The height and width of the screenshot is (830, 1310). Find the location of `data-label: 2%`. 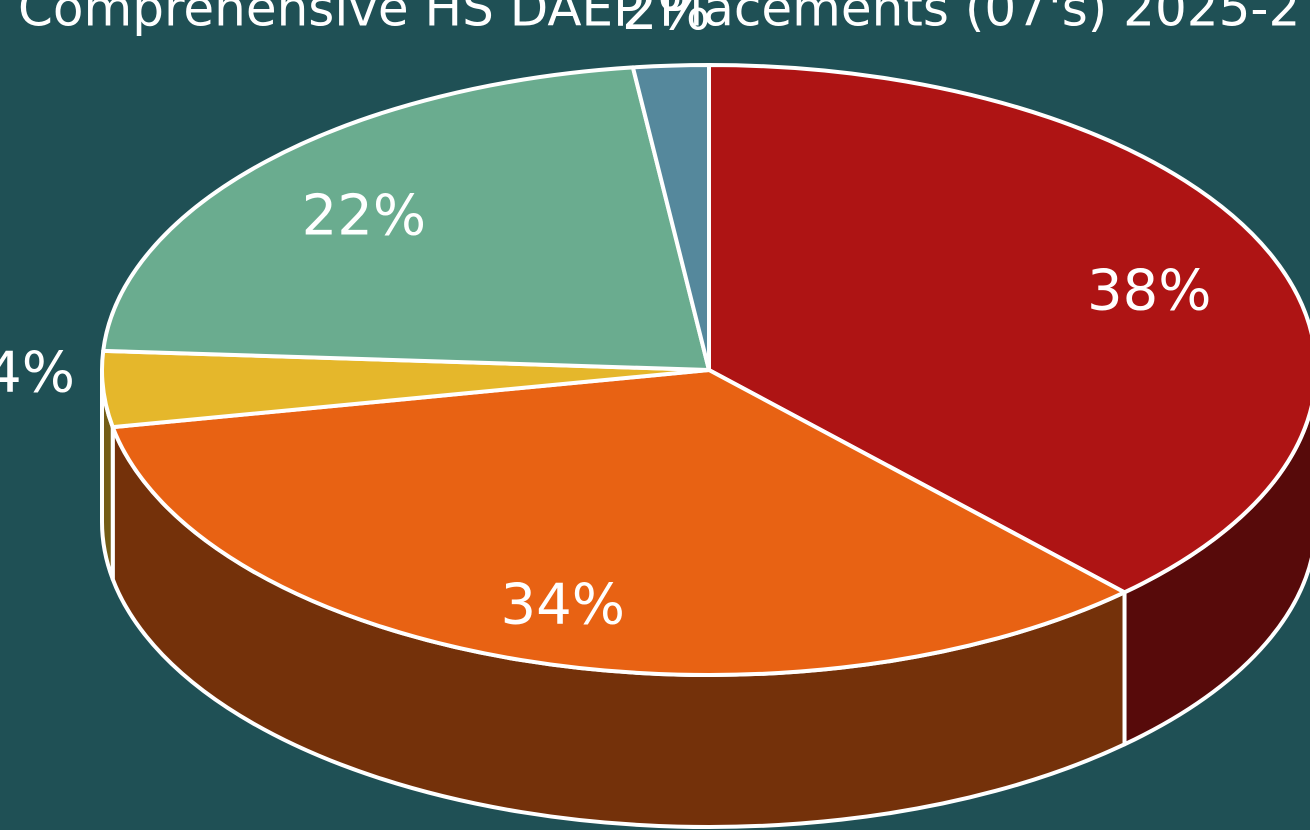

data-label: 2% is located at coordinates (666, 21).